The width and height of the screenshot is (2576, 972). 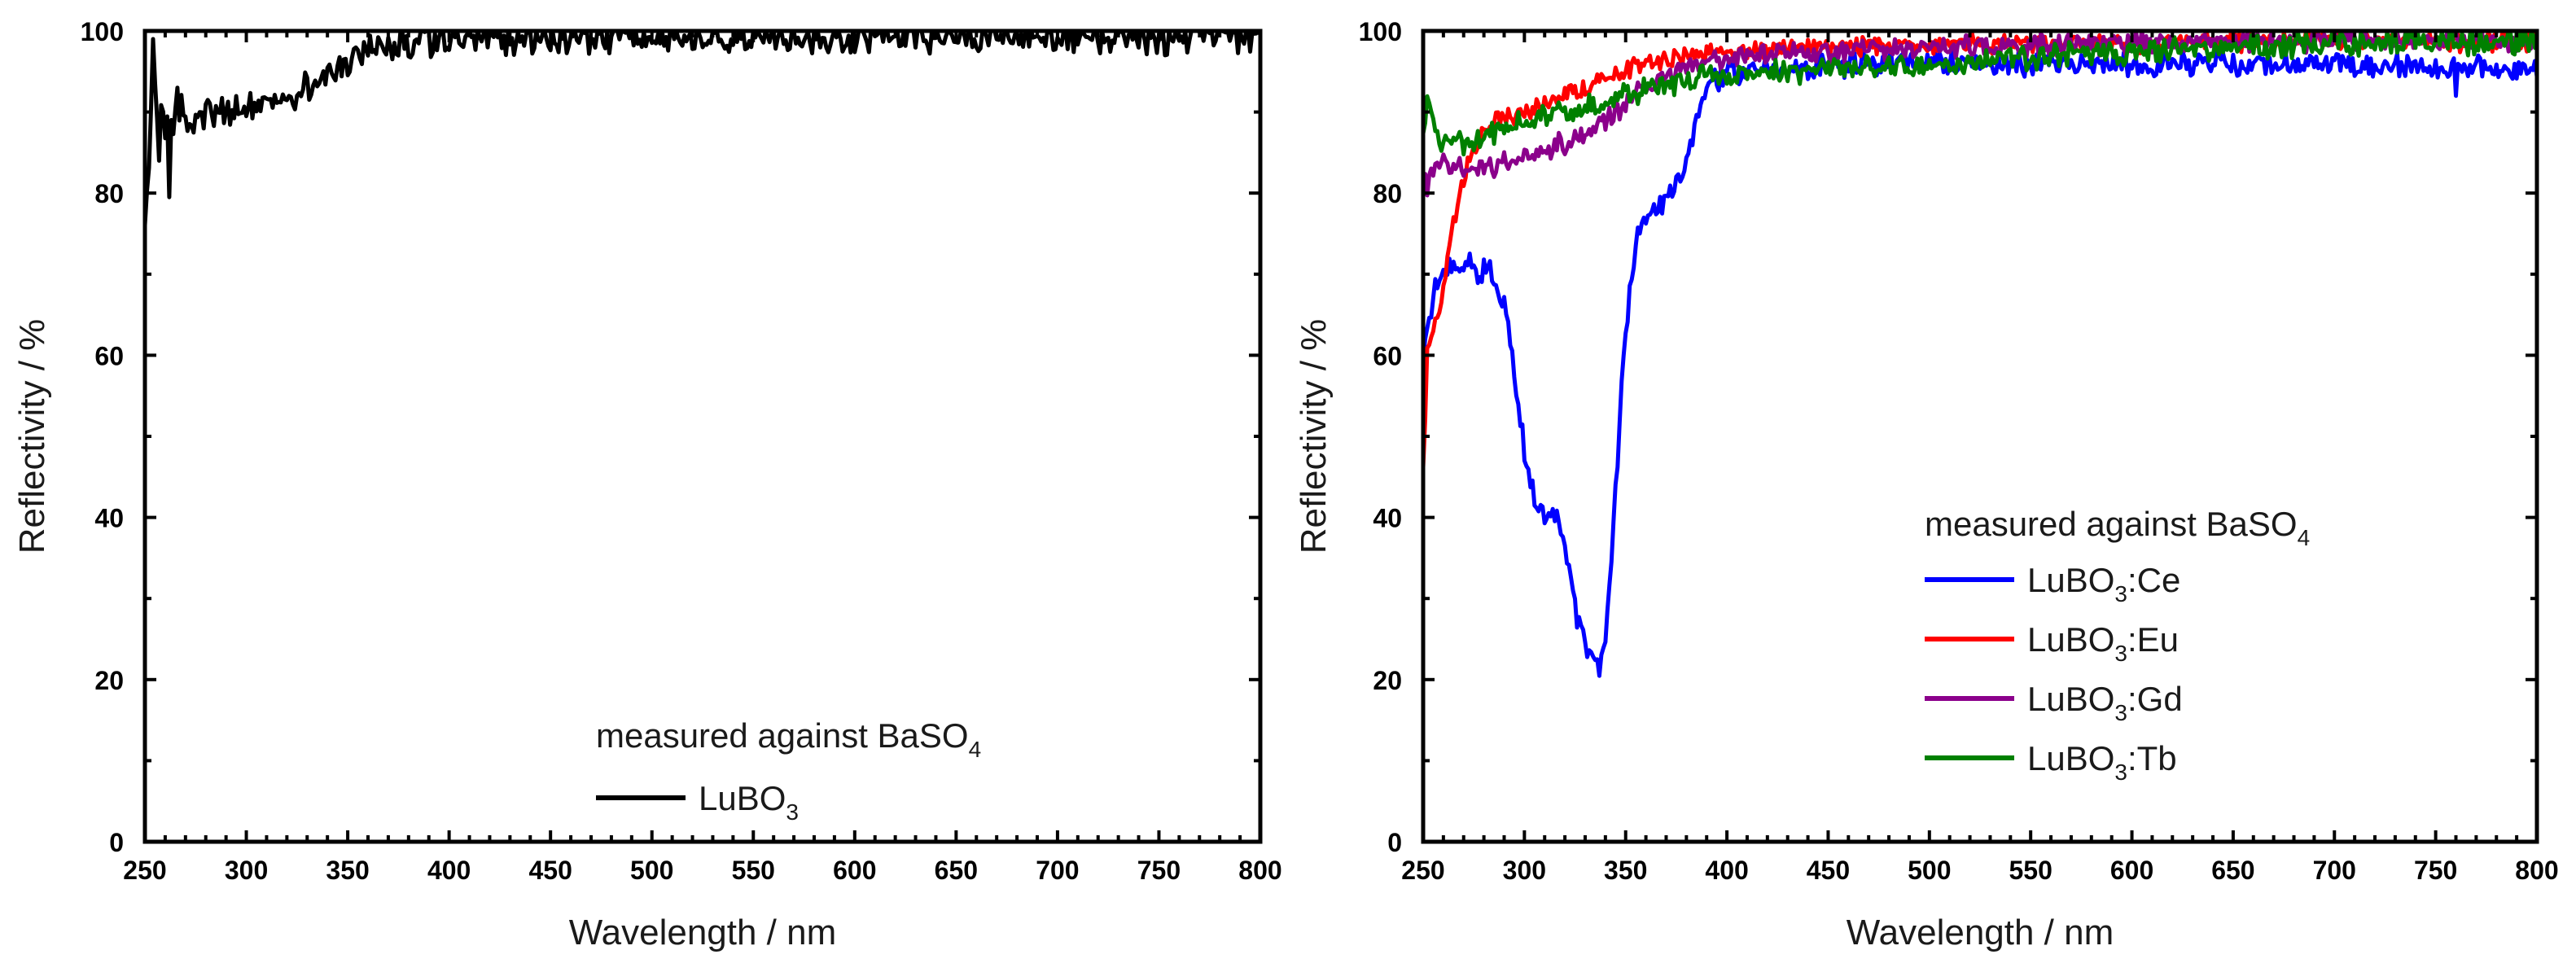 I want to click on left-series-layer, so click(x=702, y=126).